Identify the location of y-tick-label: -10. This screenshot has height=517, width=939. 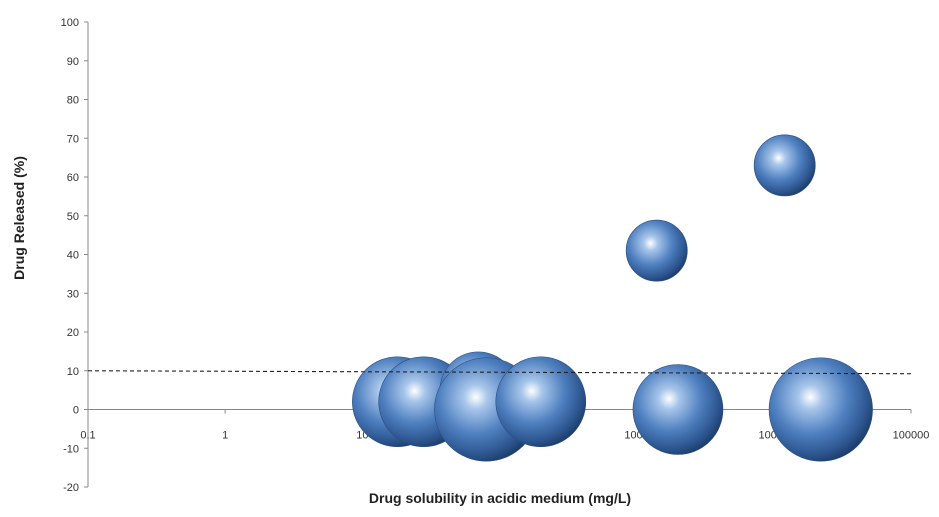
(71, 449).